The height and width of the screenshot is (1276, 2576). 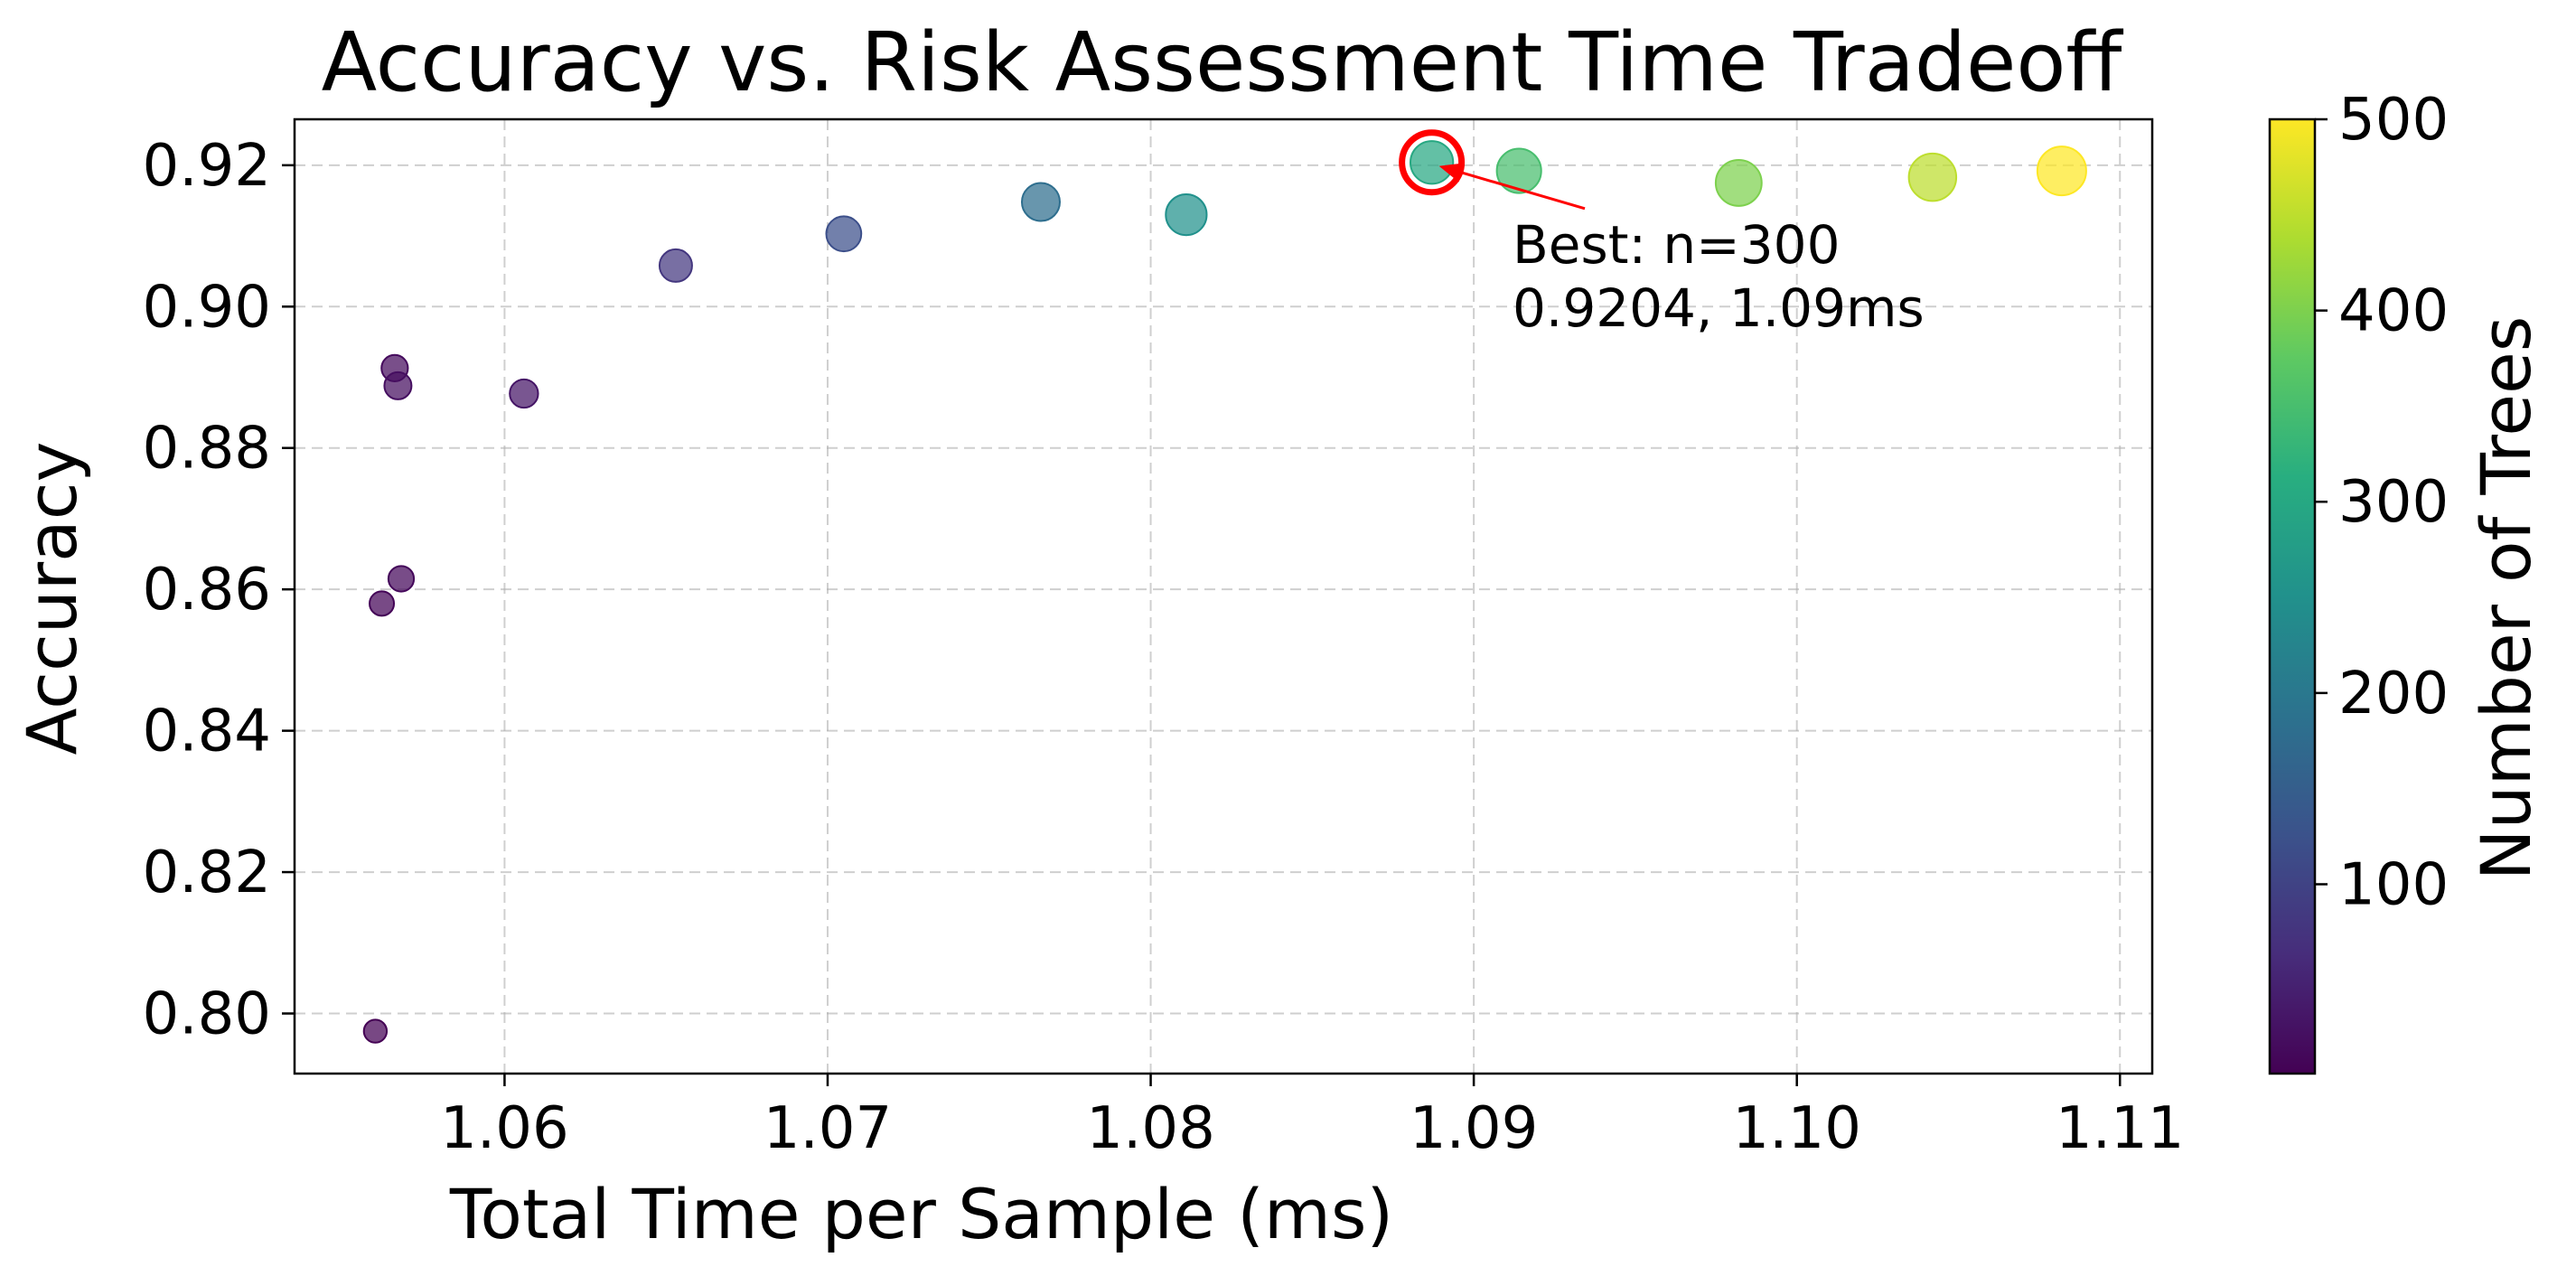 I want to click on y-tick-label: 0.82, so click(x=207, y=873).